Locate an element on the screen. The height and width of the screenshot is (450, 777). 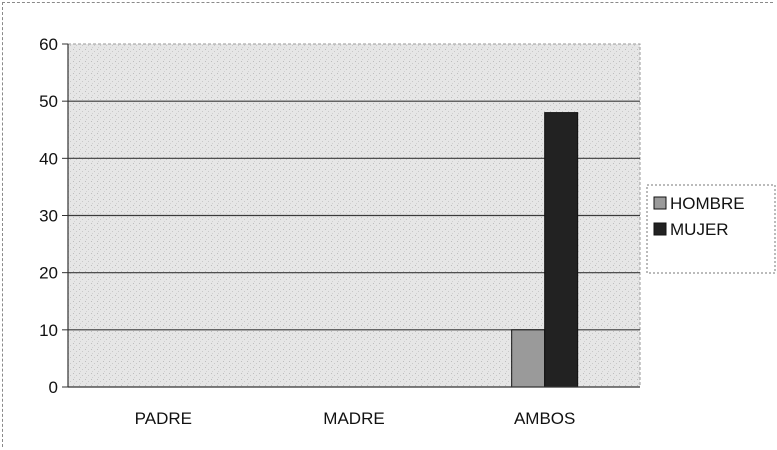
legend-label: MUJER is located at coordinates (699, 229).